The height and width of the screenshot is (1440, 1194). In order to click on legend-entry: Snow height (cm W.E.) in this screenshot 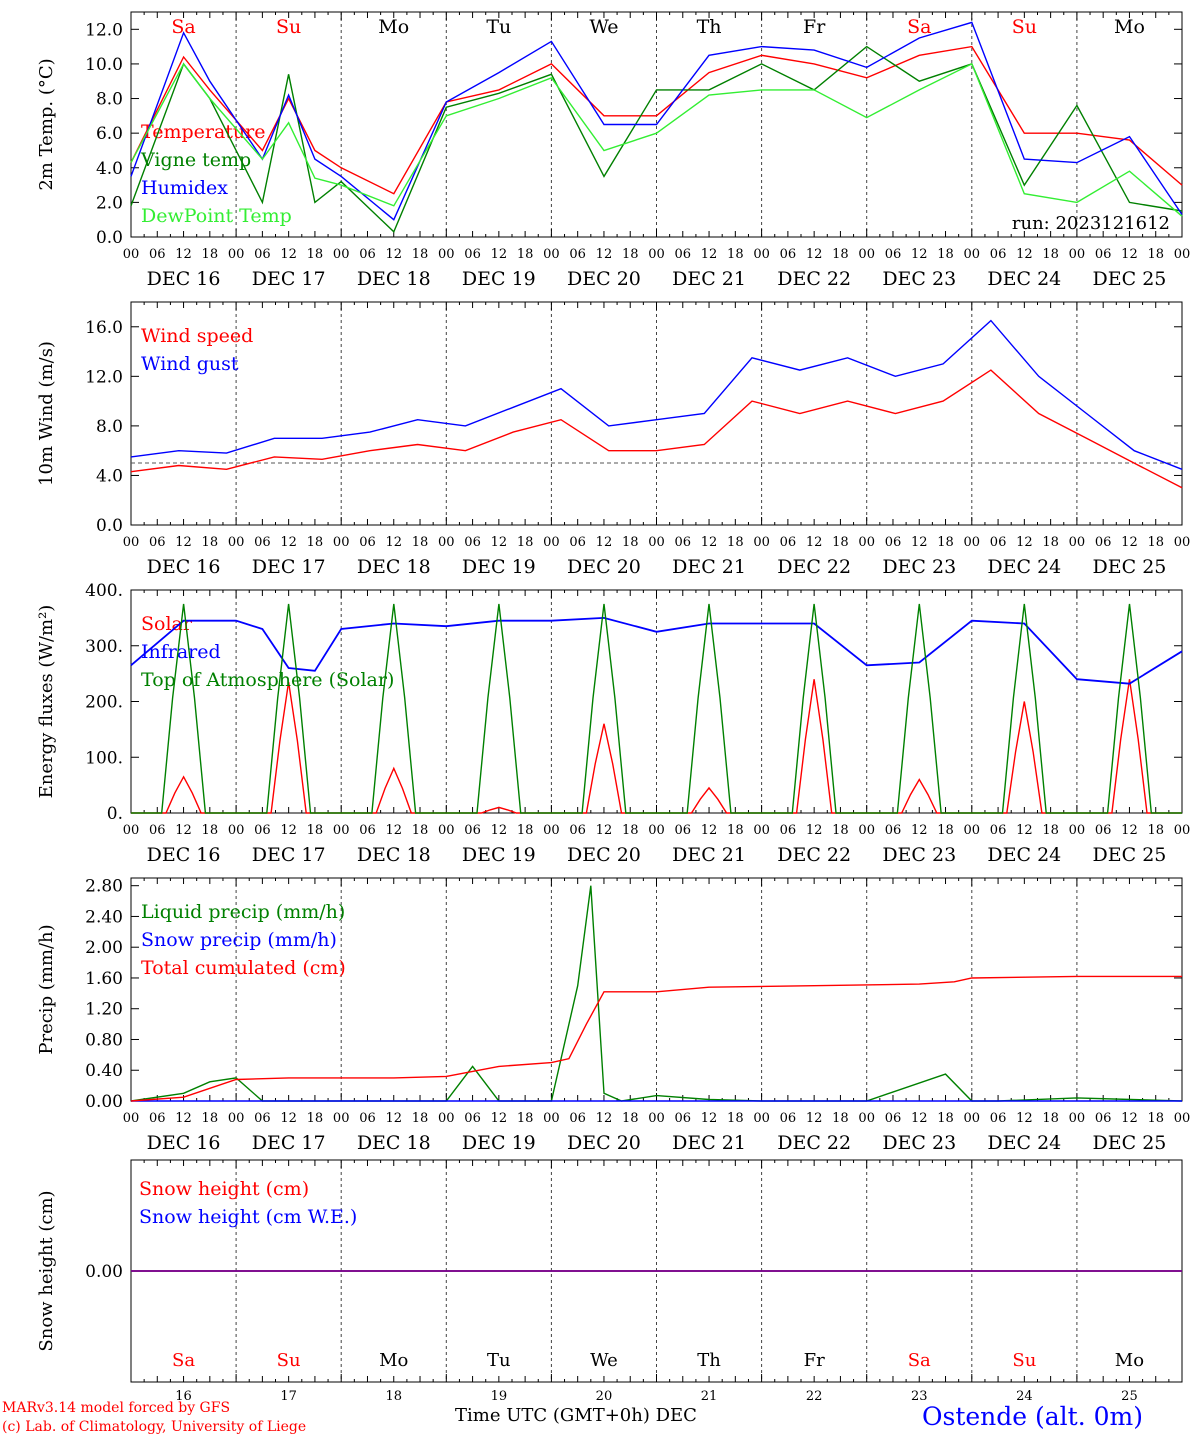, I will do `click(248, 1217)`.